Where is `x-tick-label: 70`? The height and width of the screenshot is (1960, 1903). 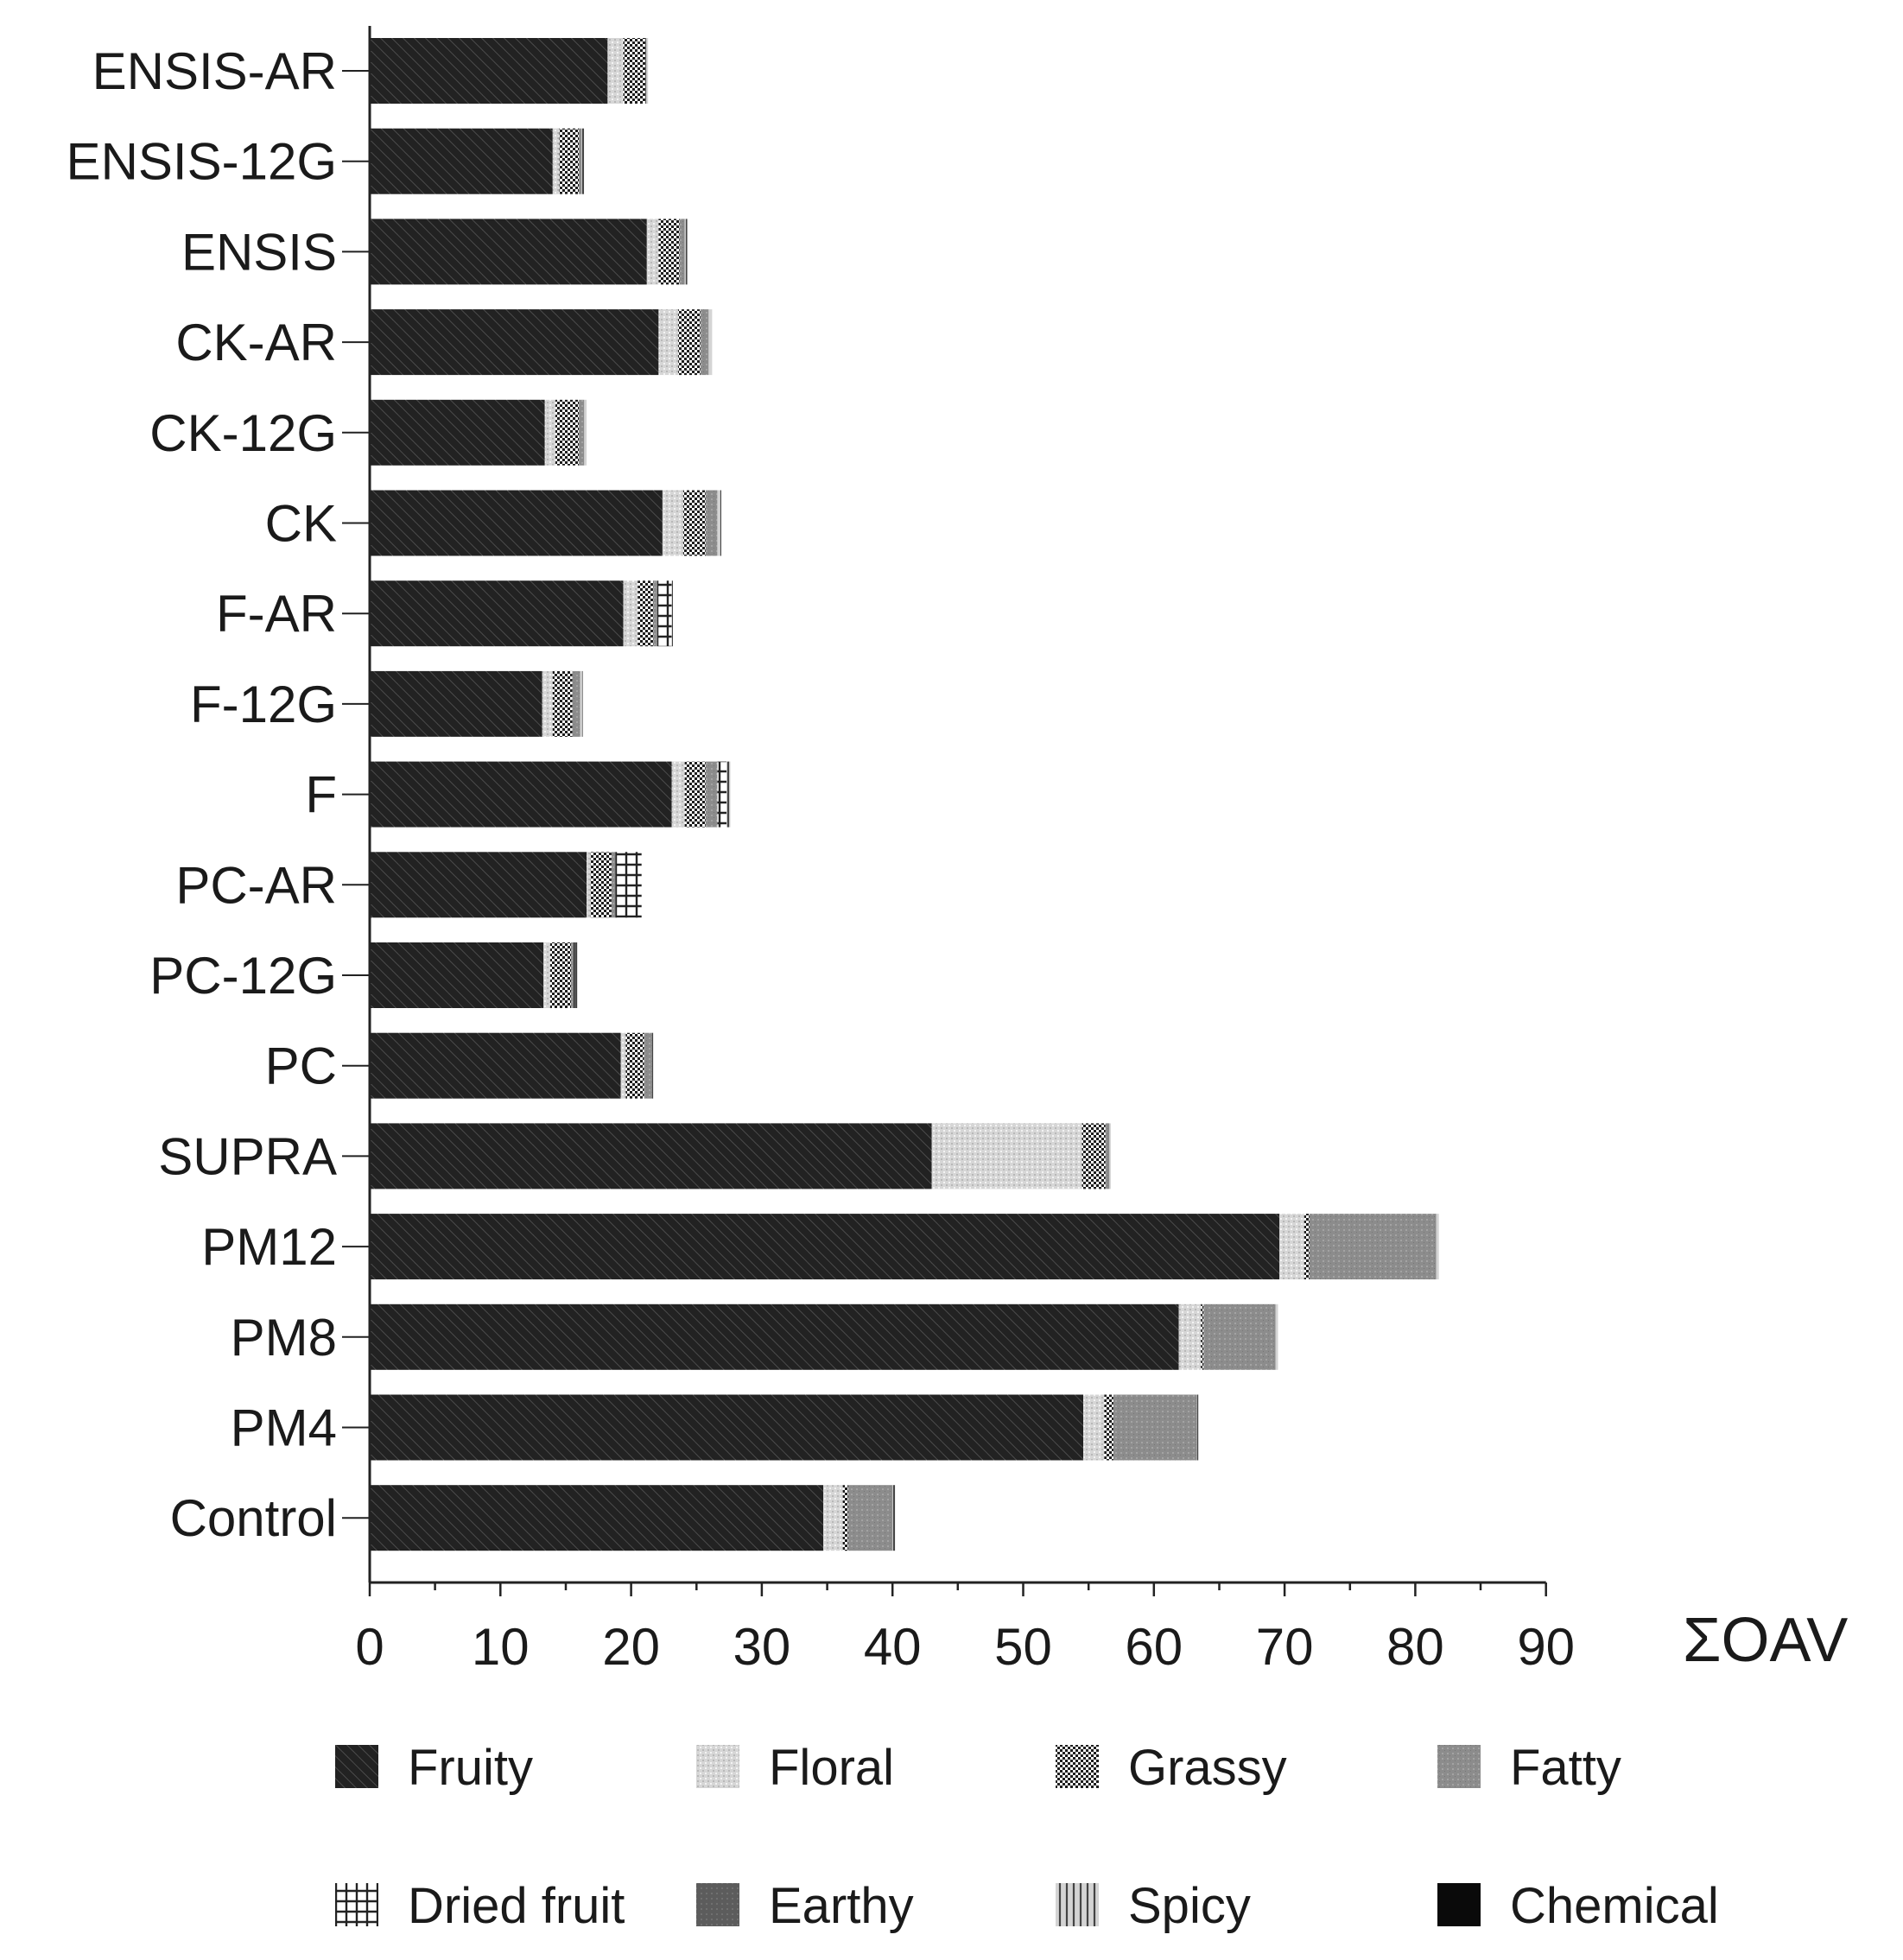
x-tick-label: 70 is located at coordinates (1285, 1647).